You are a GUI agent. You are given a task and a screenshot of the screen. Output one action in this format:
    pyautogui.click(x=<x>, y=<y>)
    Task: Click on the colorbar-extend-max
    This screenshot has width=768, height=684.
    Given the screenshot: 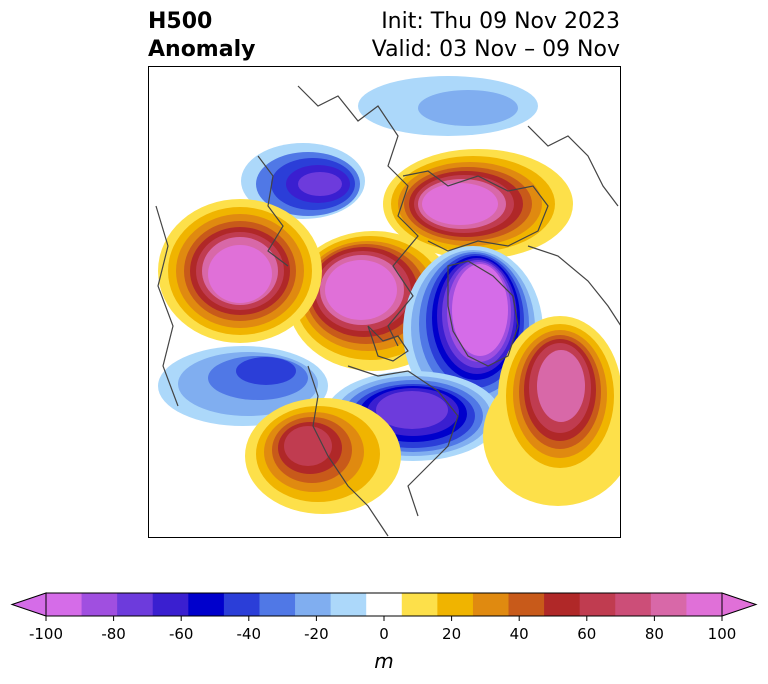 What is the action you would take?
    pyautogui.click(x=739, y=604)
    